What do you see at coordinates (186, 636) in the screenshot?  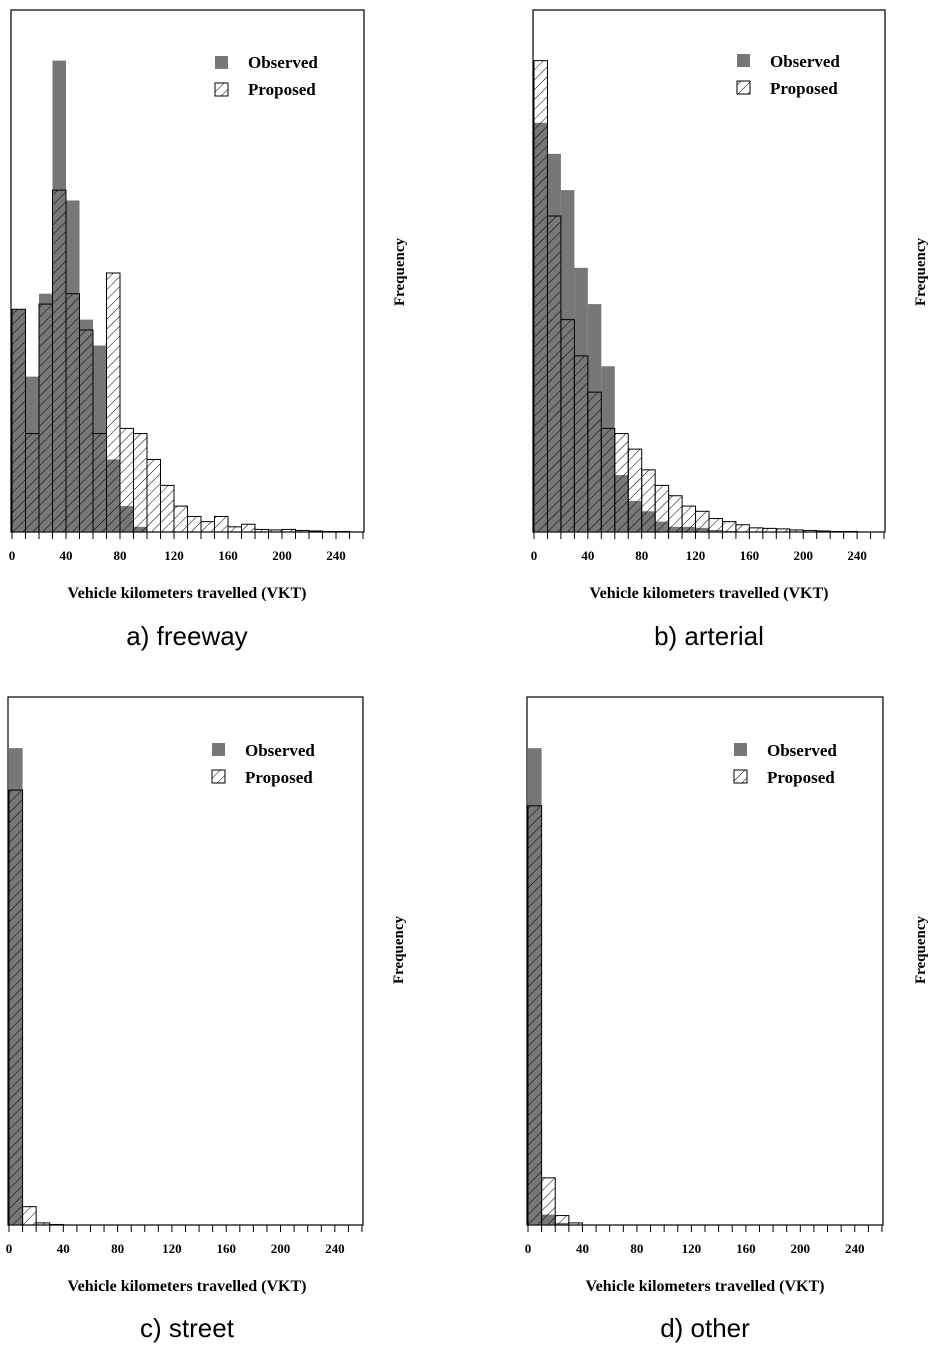 I see `panel-caption: a) freeway` at bounding box center [186, 636].